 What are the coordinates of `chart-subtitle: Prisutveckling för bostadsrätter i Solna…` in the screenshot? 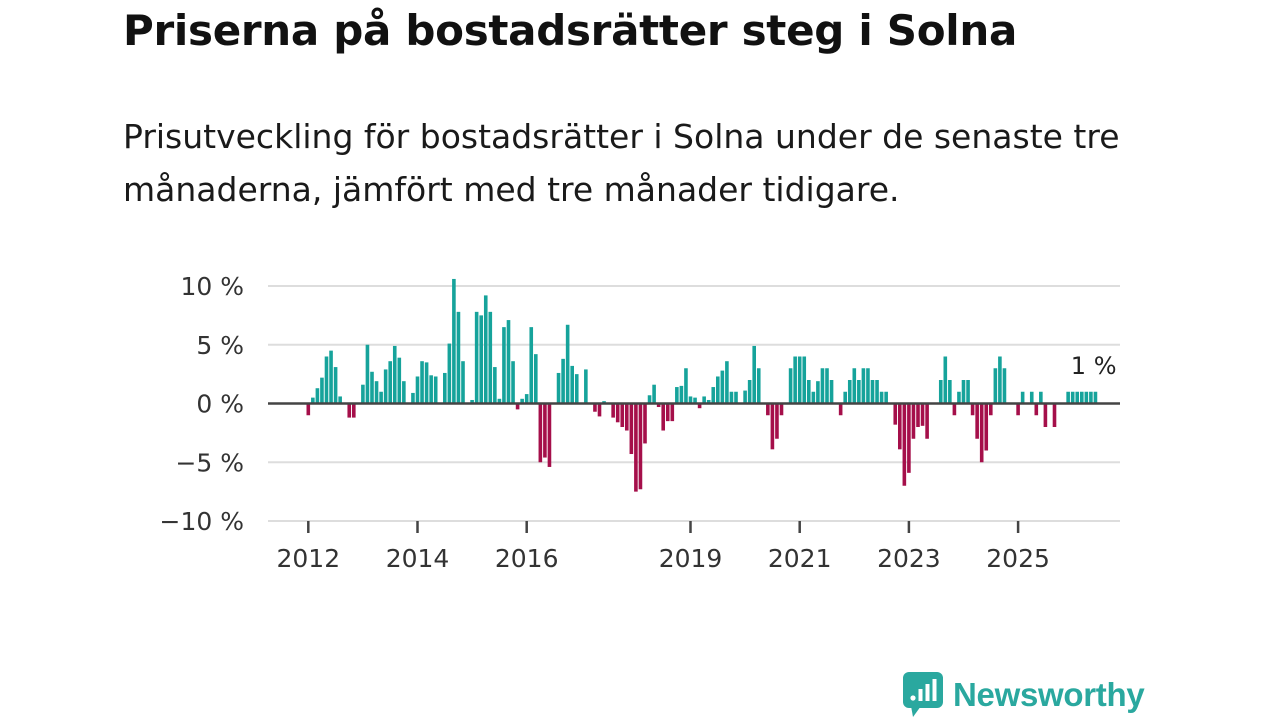 It's located at (621, 163).